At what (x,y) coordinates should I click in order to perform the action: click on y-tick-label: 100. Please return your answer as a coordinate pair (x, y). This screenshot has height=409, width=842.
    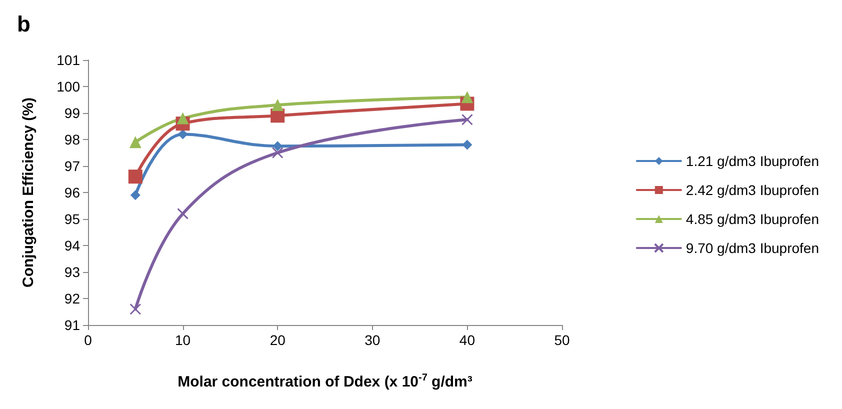
    Looking at the image, I should click on (68, 86).